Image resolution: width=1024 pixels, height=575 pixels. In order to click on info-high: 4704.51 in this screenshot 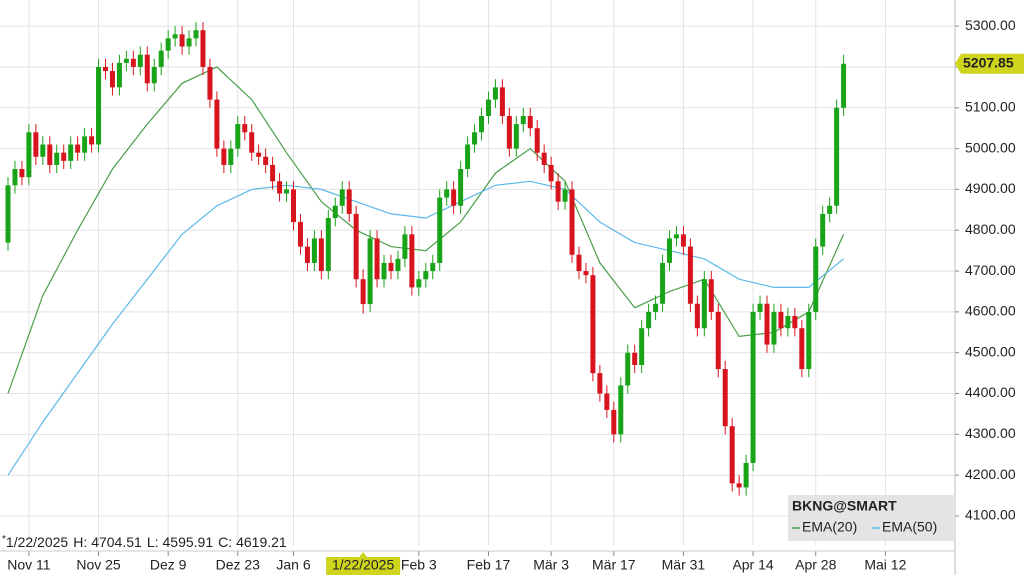, I will do `click(116, 542)`.